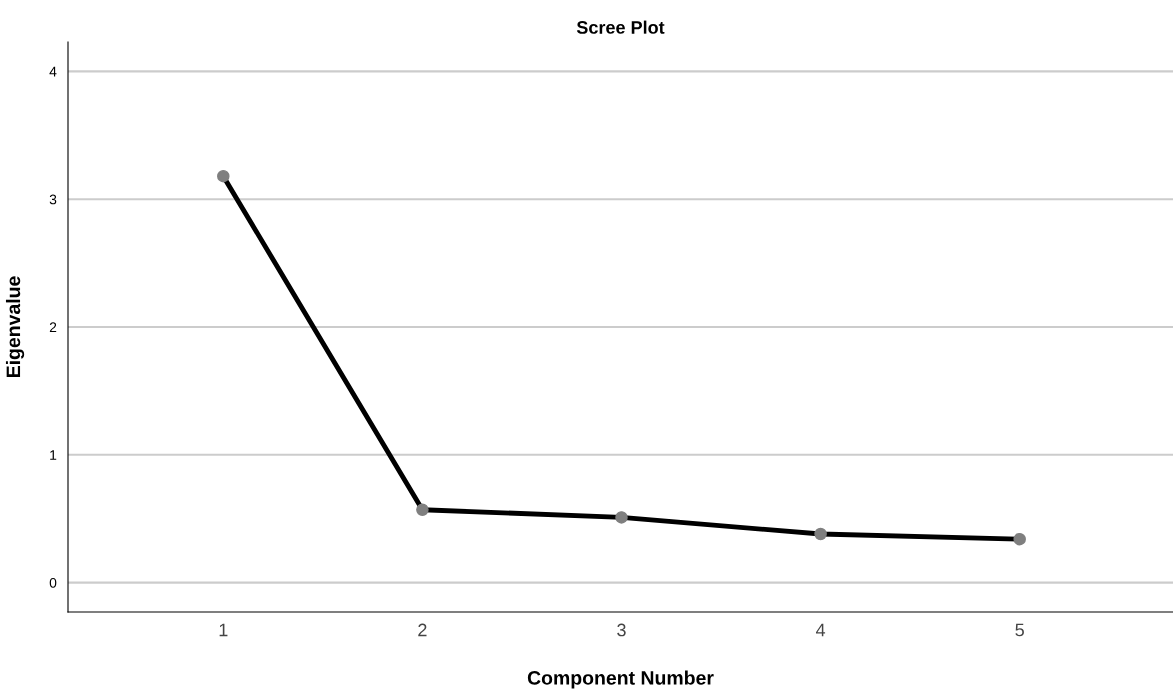 The width and height of the screenshot is (1173, 693). I want to click on y-tick-label: 3, so click(53, 199).